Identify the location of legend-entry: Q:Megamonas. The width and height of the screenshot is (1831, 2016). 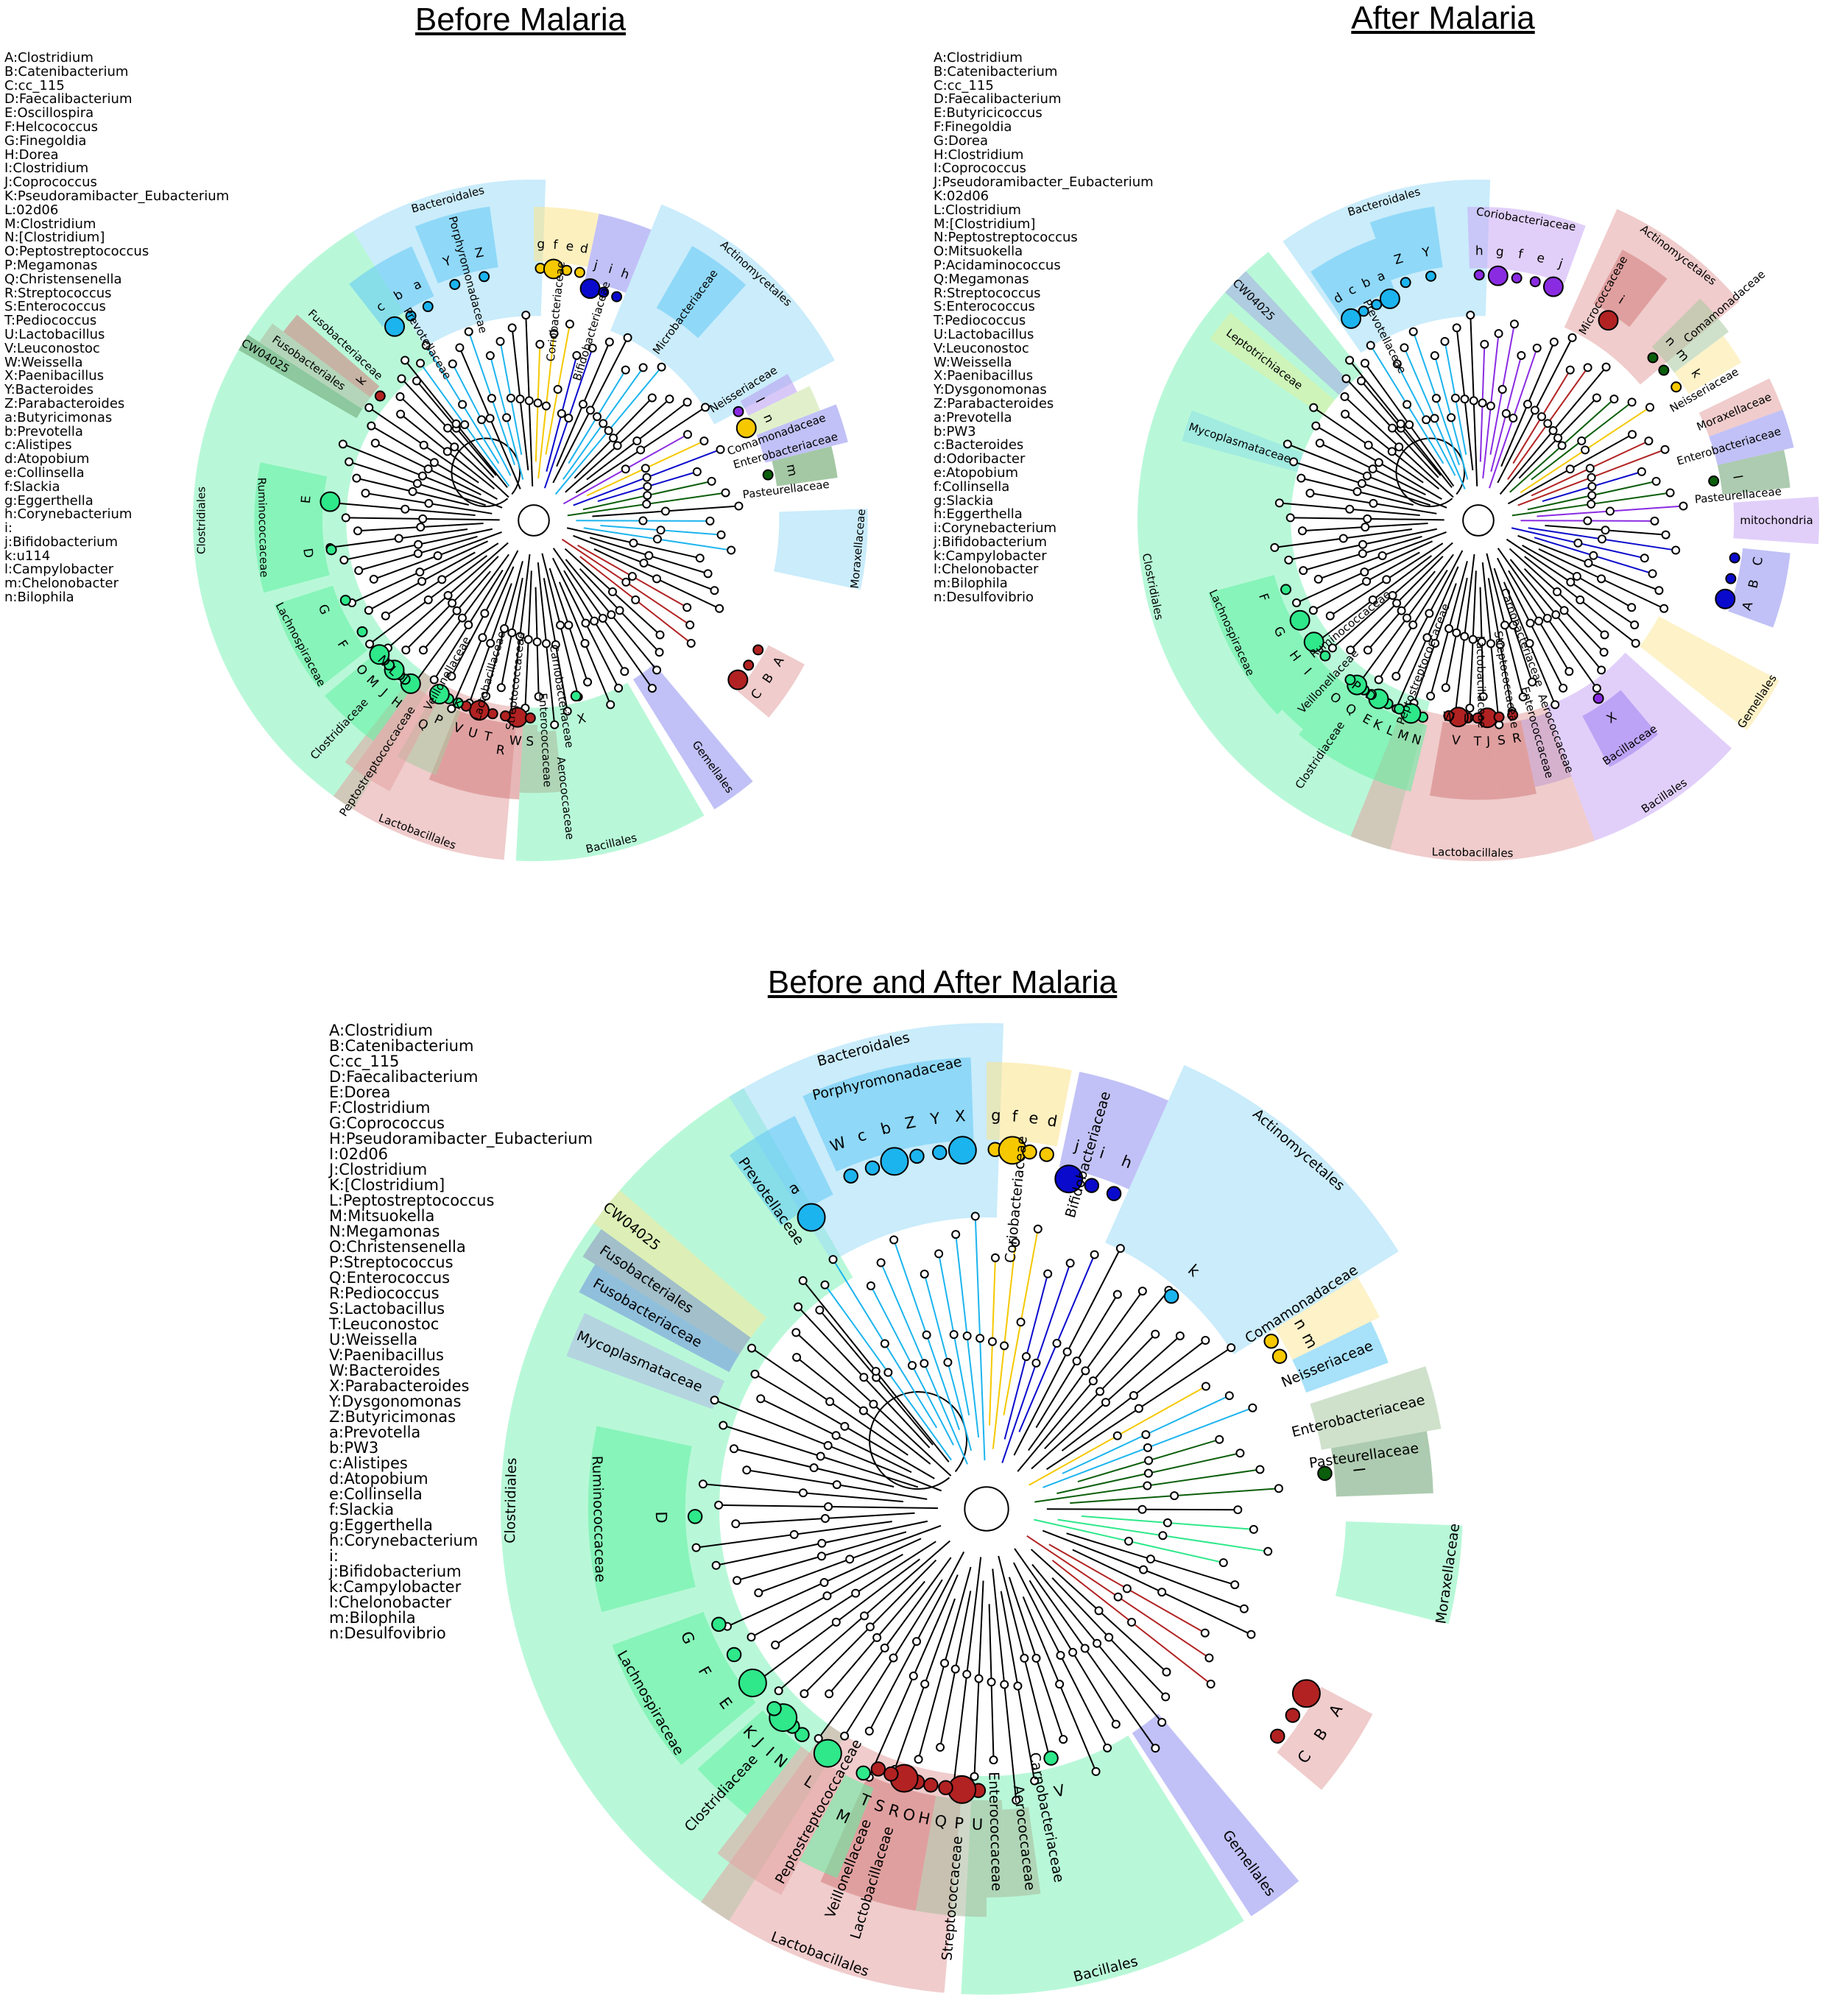
(981, 279).